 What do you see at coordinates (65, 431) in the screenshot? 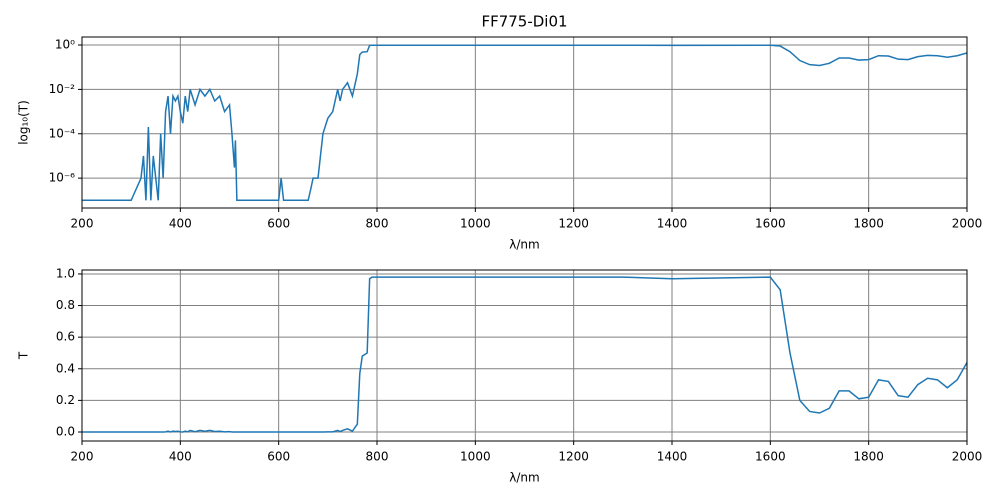
I see `y-tick-label: 0.0` at bounding box center [65, 431].